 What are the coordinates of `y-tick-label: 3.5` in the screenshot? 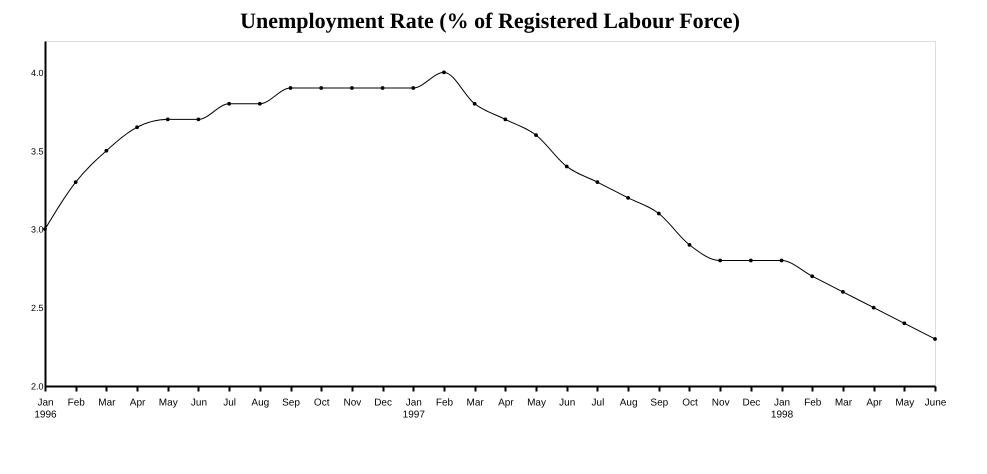 It's located at (37, 151).